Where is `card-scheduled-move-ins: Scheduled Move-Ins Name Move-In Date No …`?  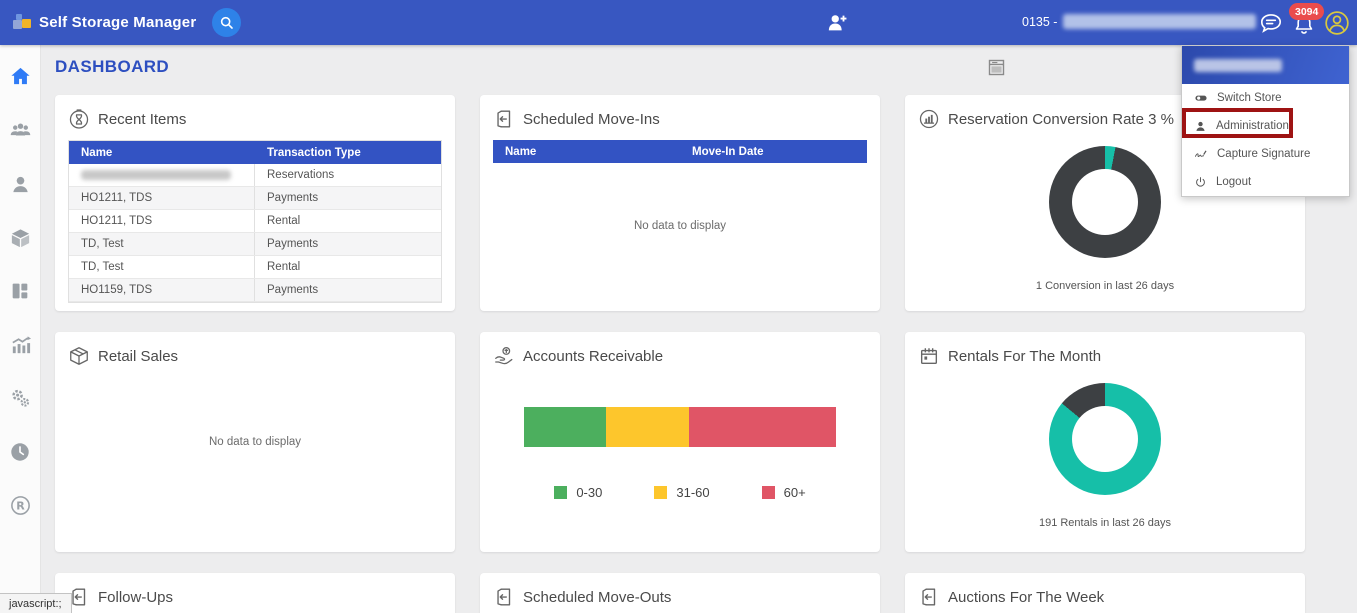 card-scheduled-move-ins: Scheduled Move-Ins Name Move-In Date No … is located at coordinates (680, 203).